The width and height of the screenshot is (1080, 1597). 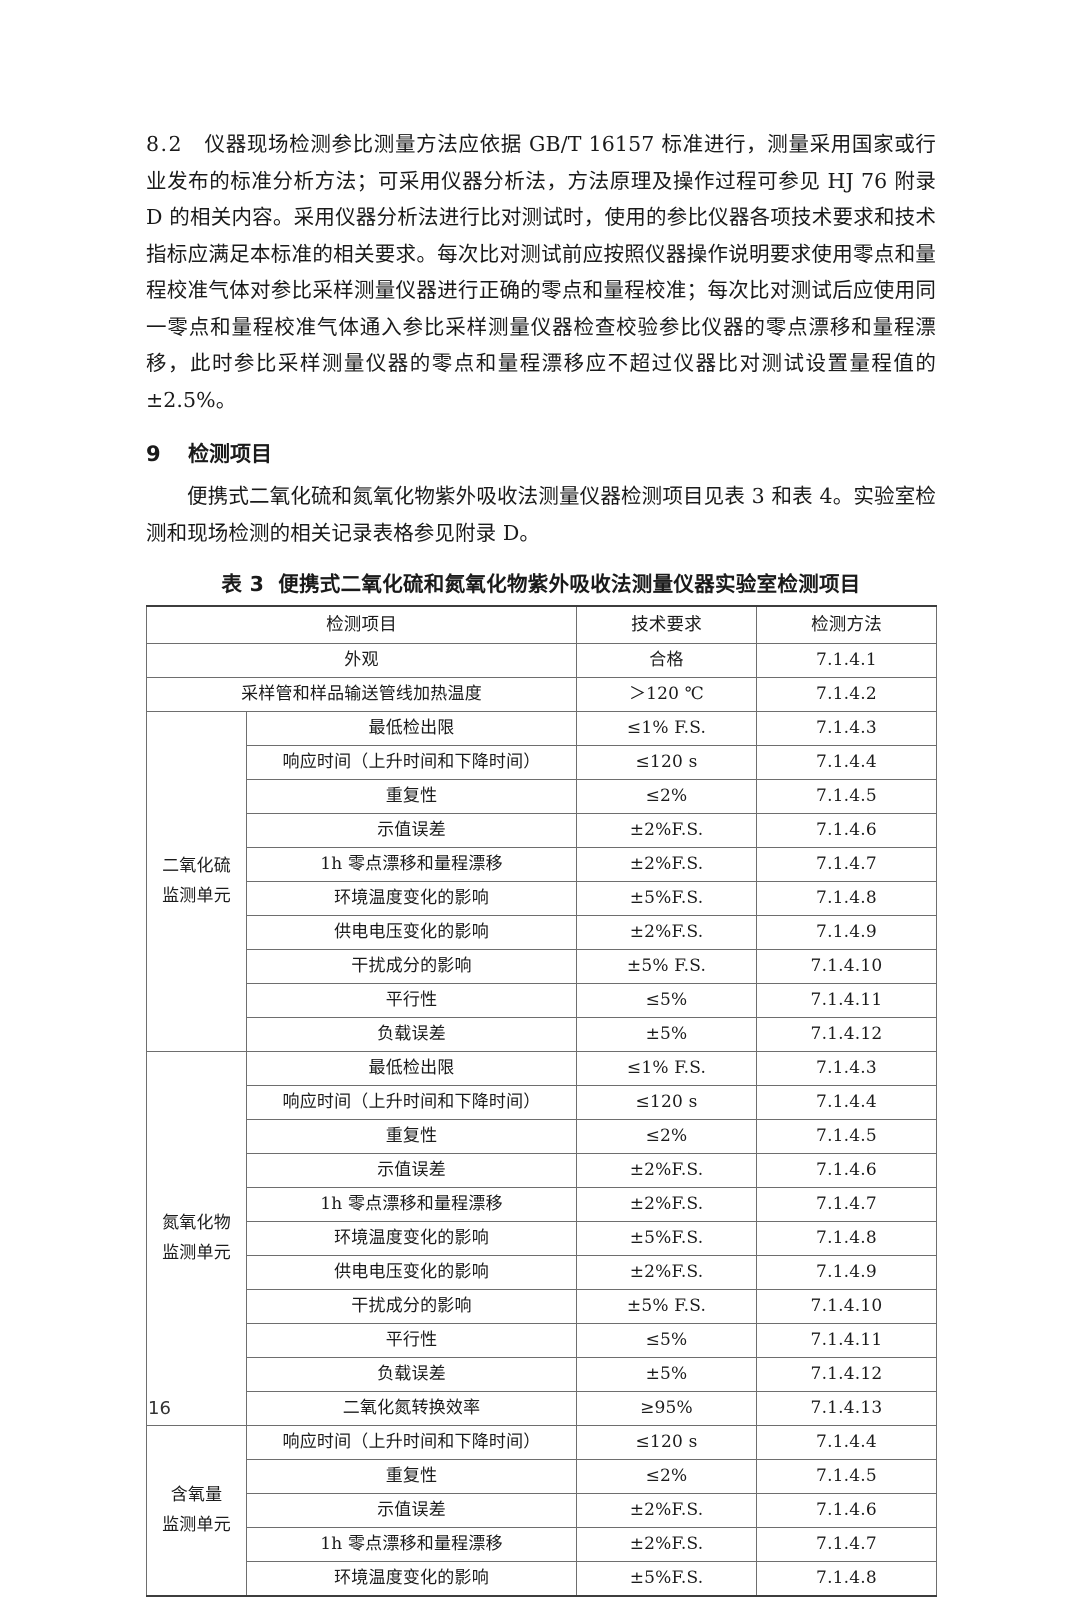 I want to click on table-row: 响应时间（上升时间和下降时间） ≤120 s 7.1.4.4, so click(x=542, y=762).